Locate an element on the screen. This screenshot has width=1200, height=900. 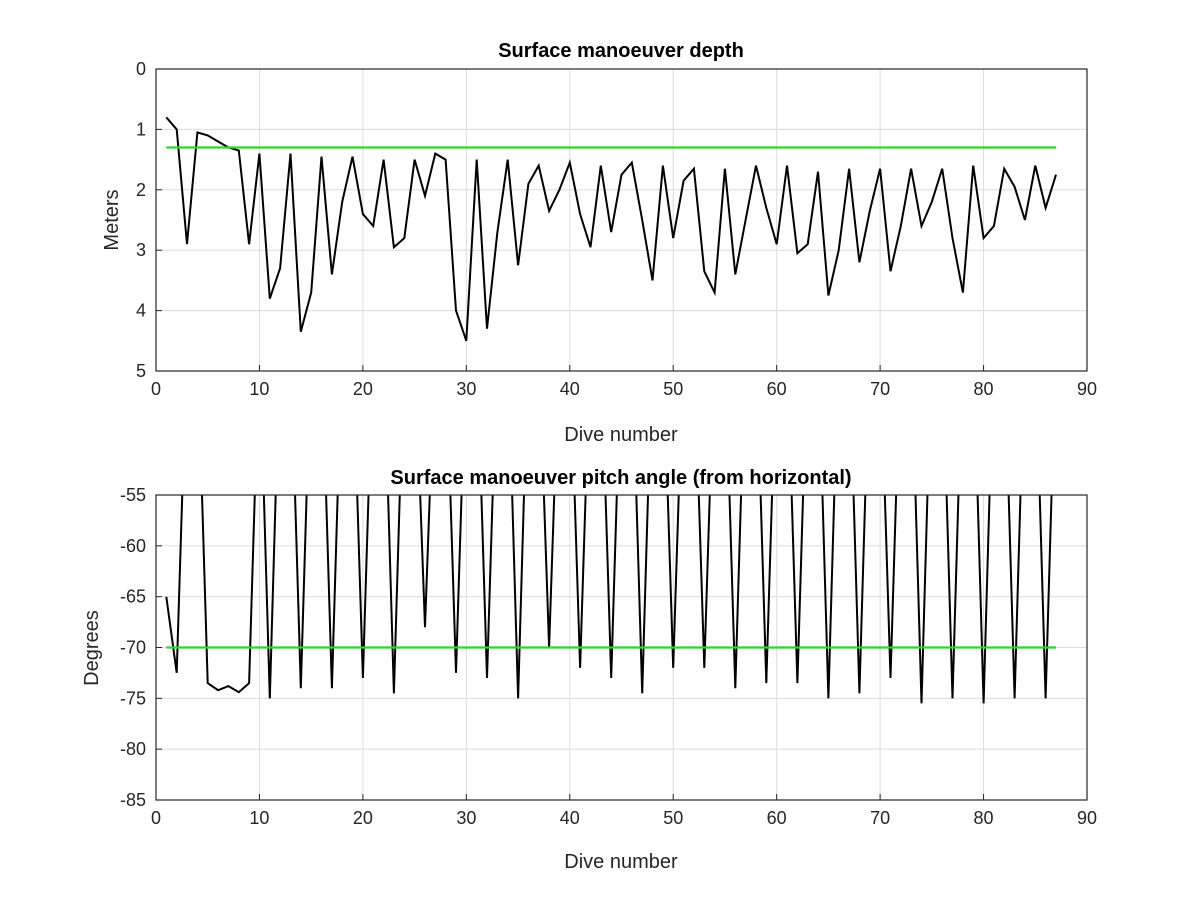
depth-x-tick-label: 90 is located at coordinates (1087, 389).